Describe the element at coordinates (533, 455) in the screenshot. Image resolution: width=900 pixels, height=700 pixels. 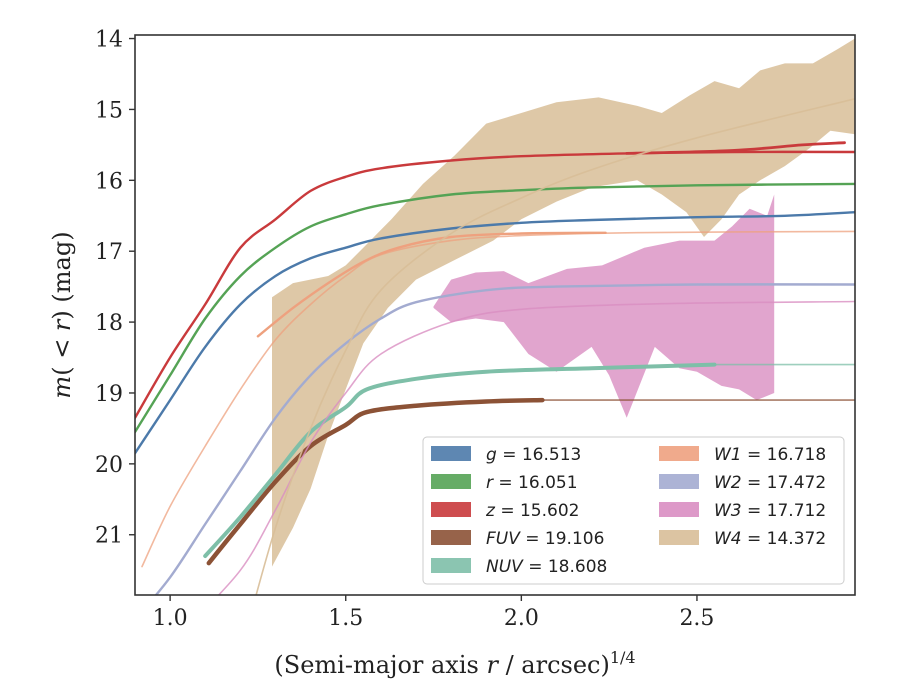
I see `legend-label-g: g = 16.513` at that location.